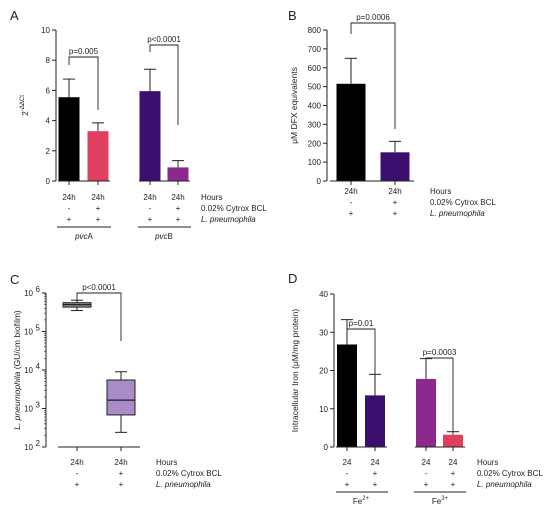 The height and width of the screenshot is (512, 550). What do you see at coordinates (48, 151) in the screenshot?
I see `y-tick-label: 2` at bounding box center [48, 151].